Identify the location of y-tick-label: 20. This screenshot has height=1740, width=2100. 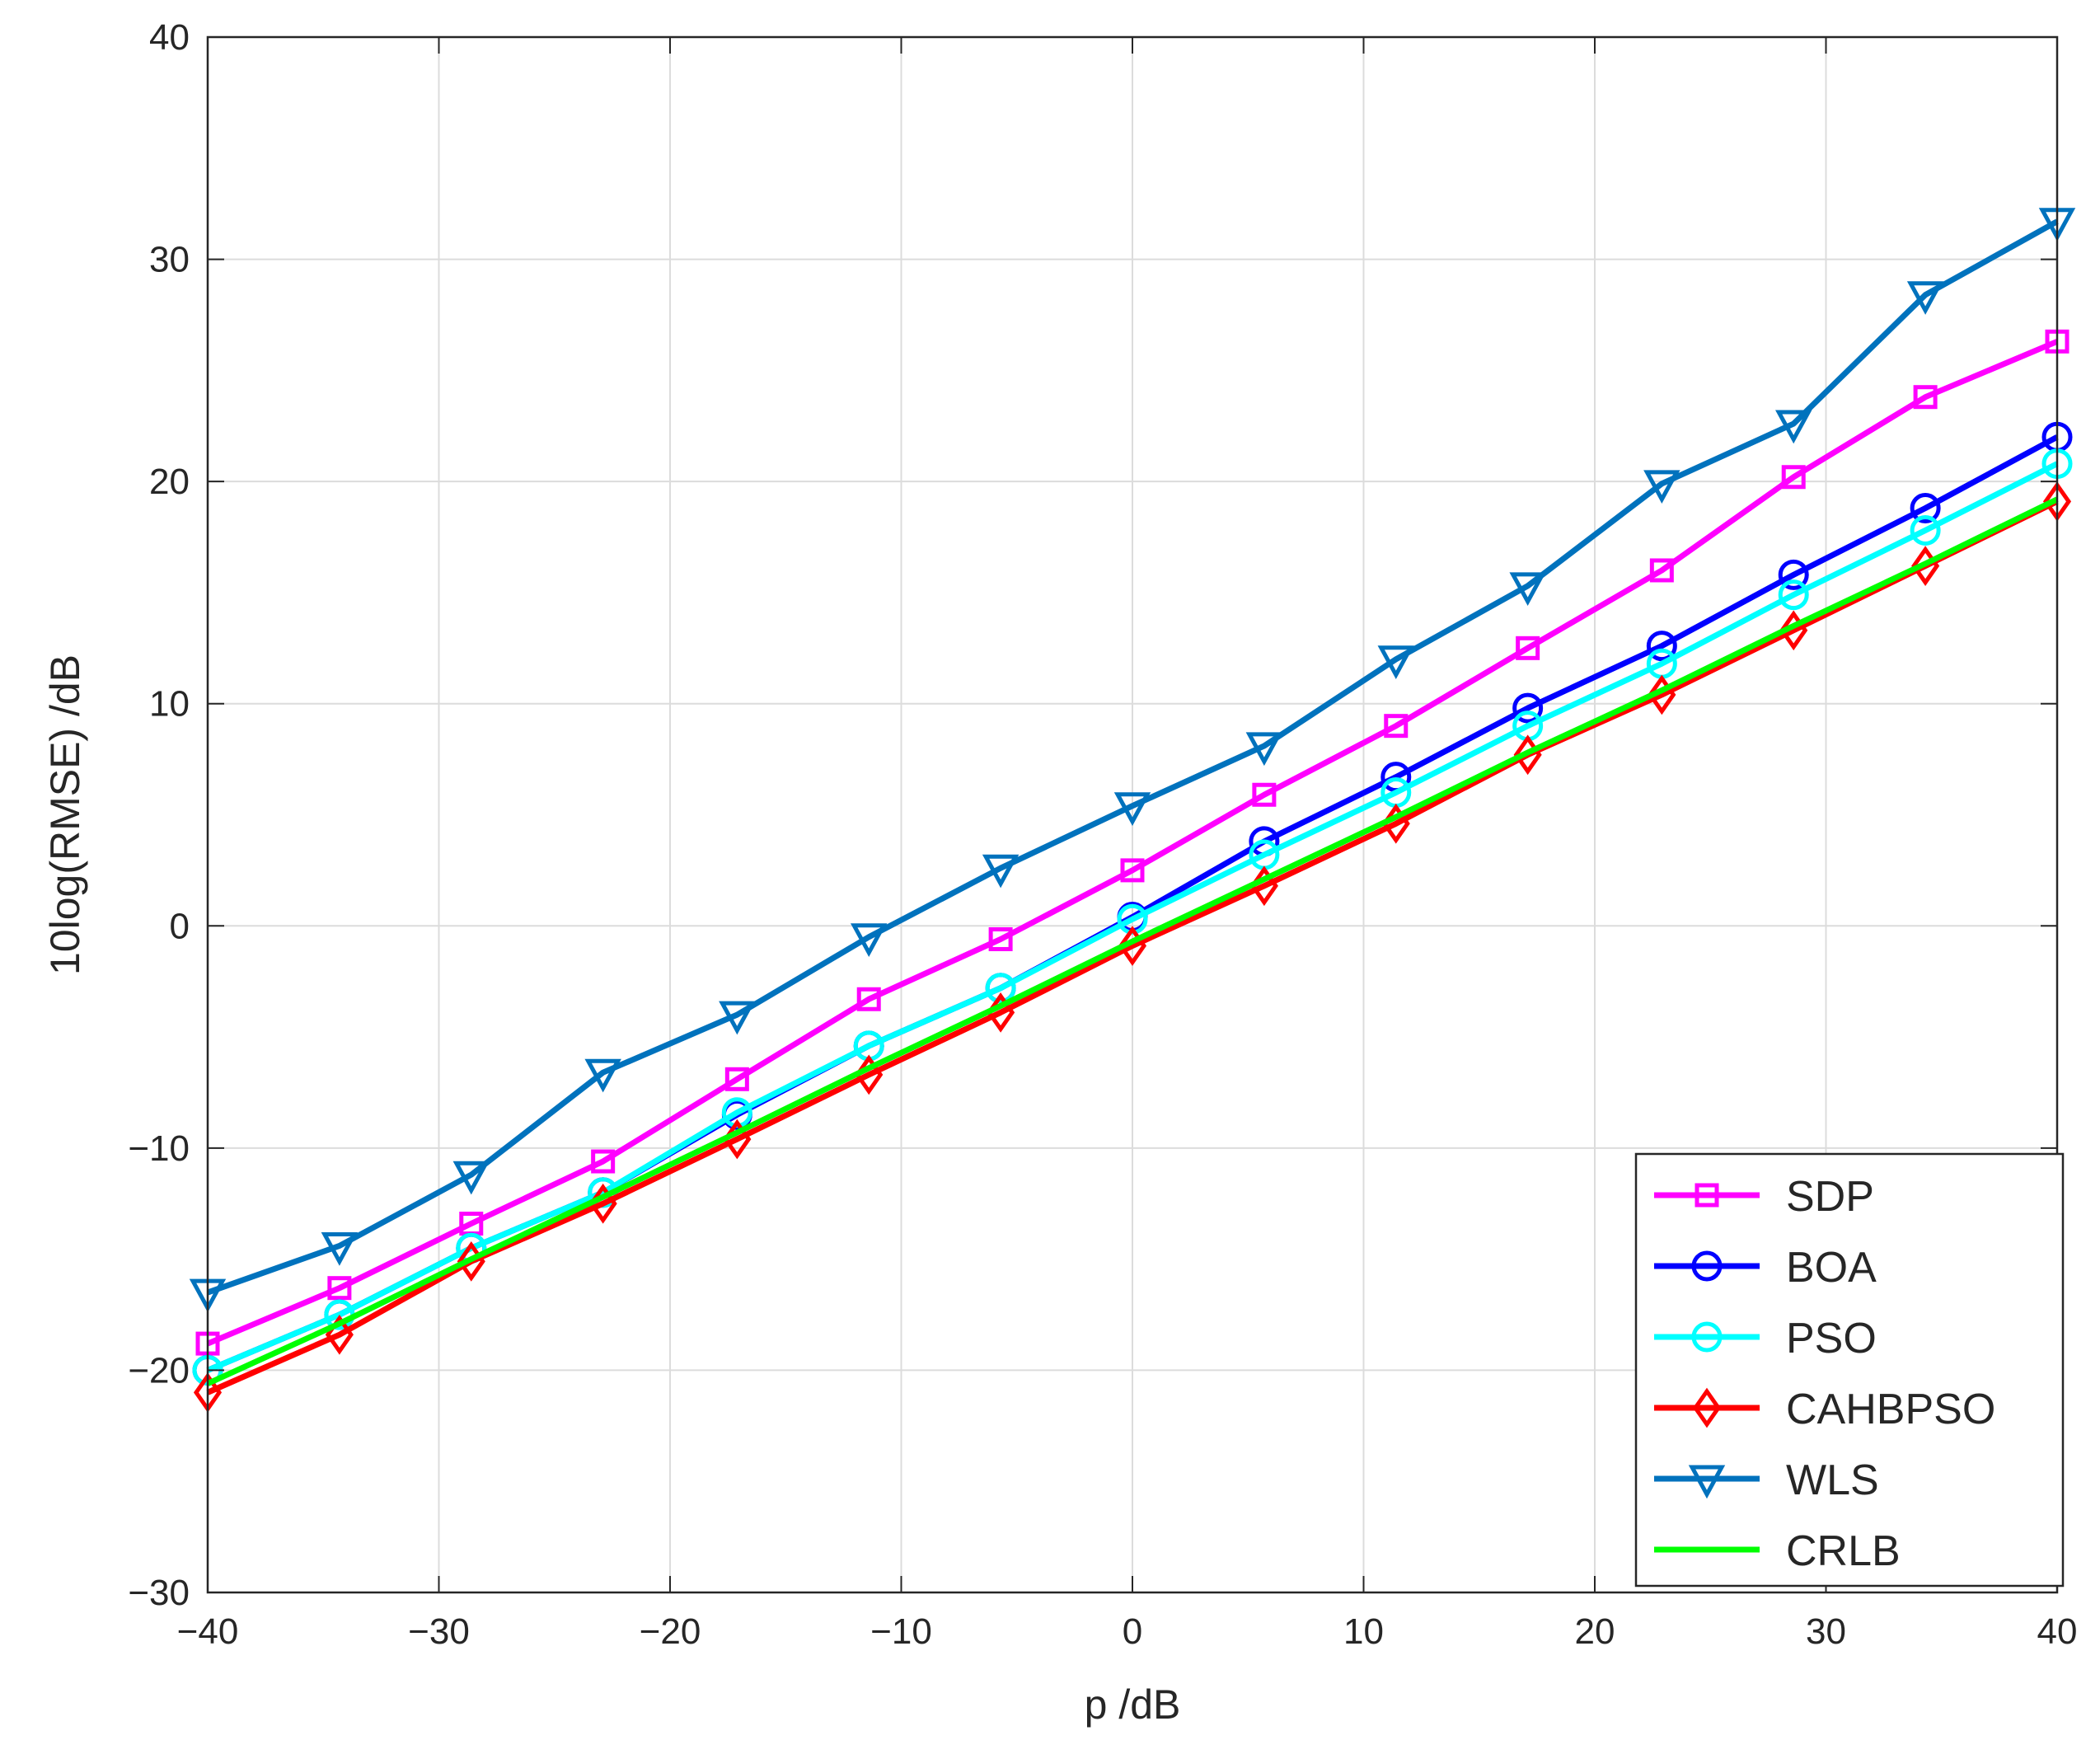
(169, 482).